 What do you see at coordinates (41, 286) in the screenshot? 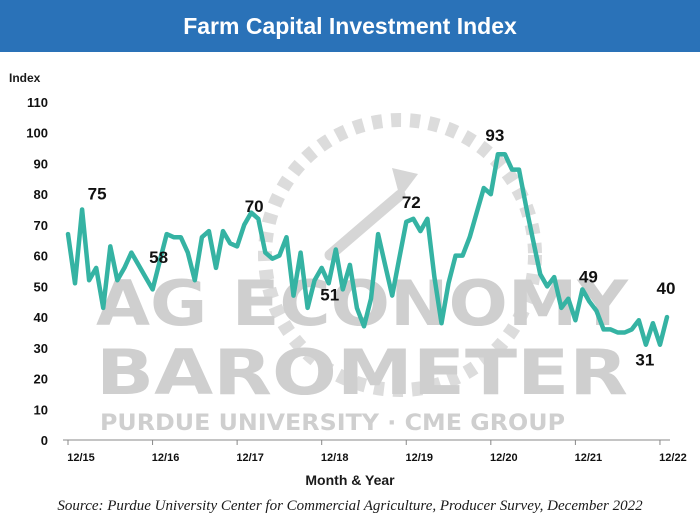
I see `y-tick-label: 50` at bounding box center [41, 286].